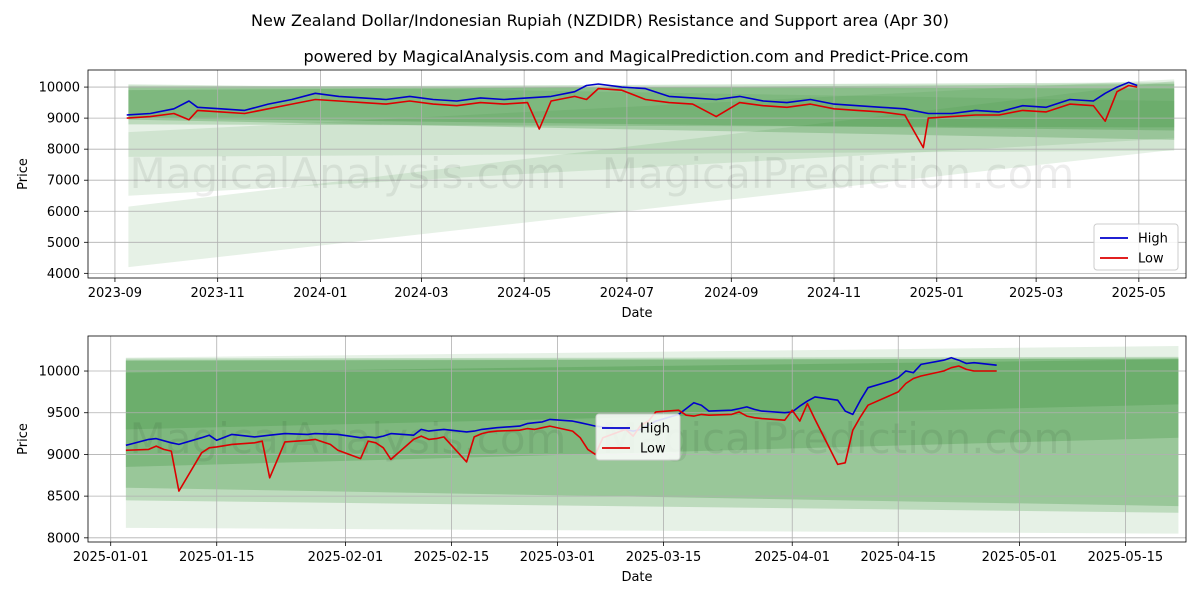 This screenshot has height=600, width=1200. I want to click on y-tick-label: 5000, so click(63, 243).